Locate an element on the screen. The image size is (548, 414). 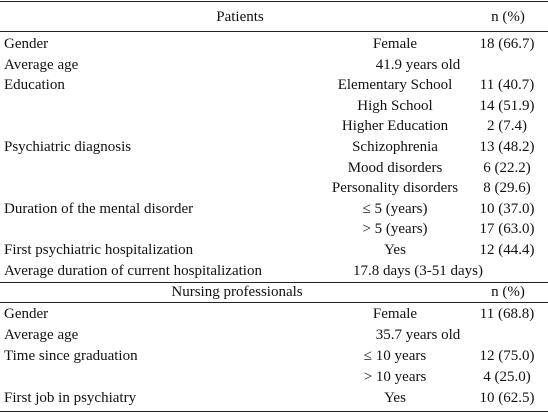
sub-category: Schizophrenia is located at coordinates (395, 147).